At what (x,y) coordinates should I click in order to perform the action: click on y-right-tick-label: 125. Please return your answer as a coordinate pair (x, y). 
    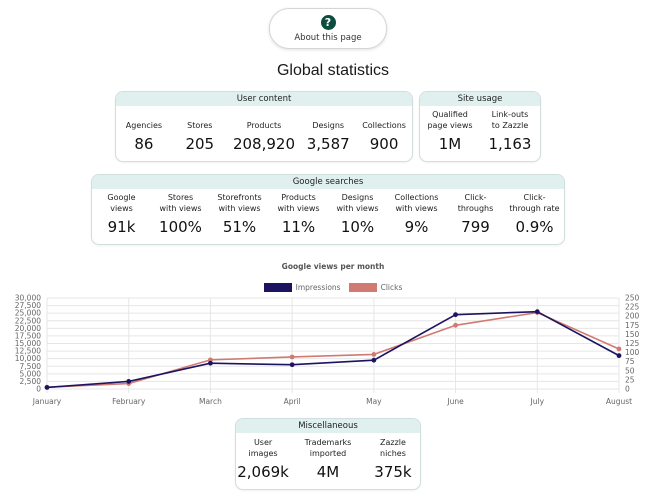
    Looking at the image, I should click on (632, 343).